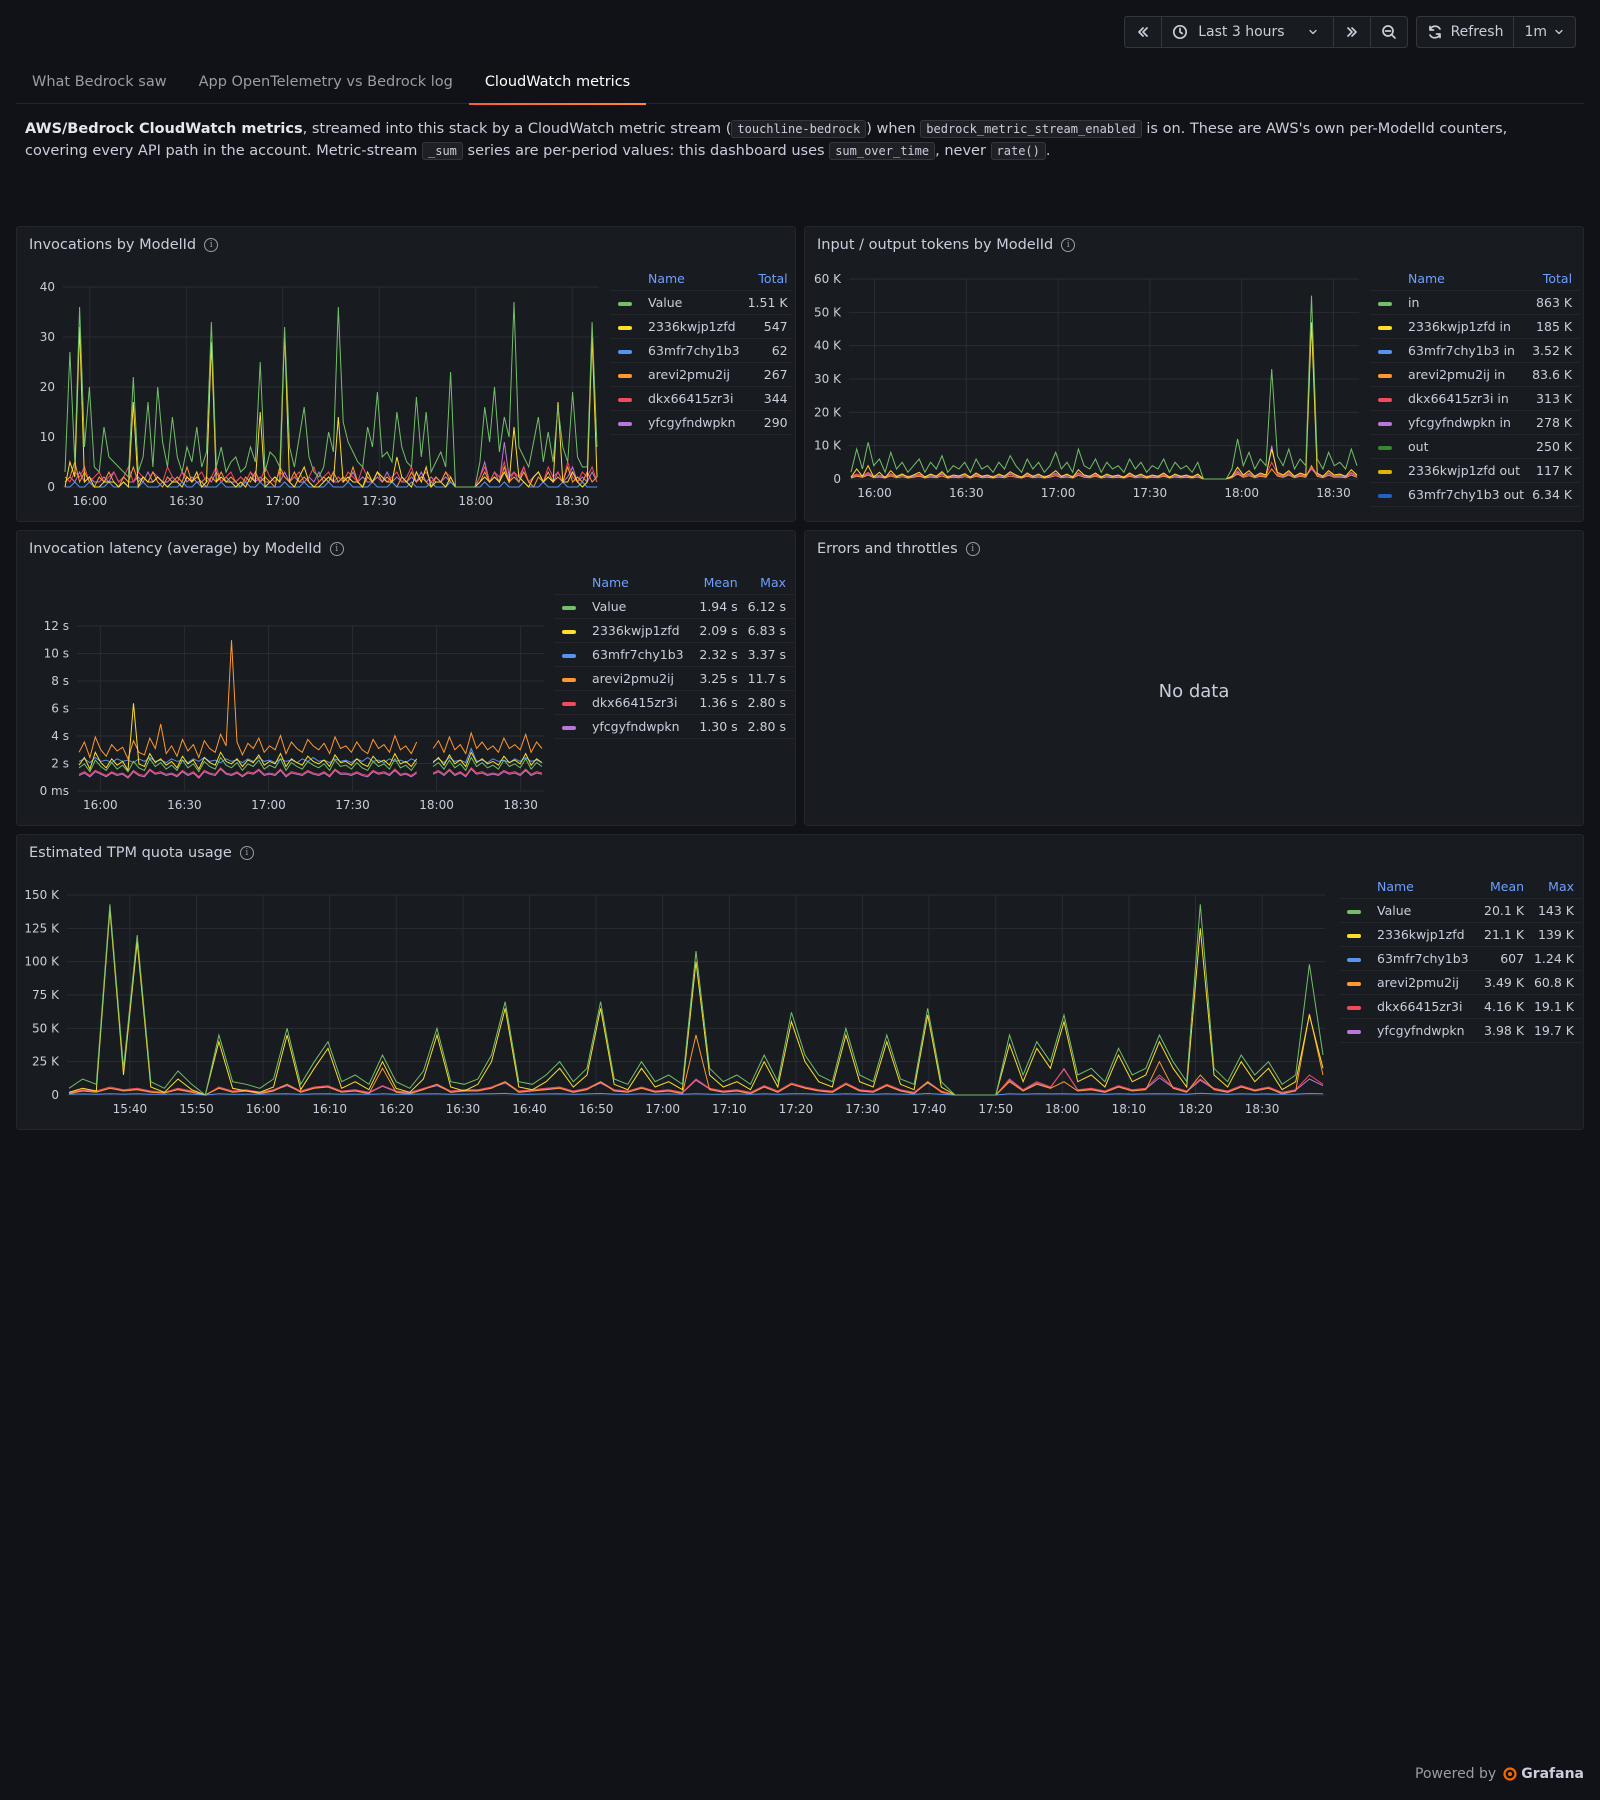 The image size is (1600, 1800). What do you see at coordinates (46, 1028) in the screenshot?
I see `y-tick-label: 50 K` at bounding box center [46, 1028].